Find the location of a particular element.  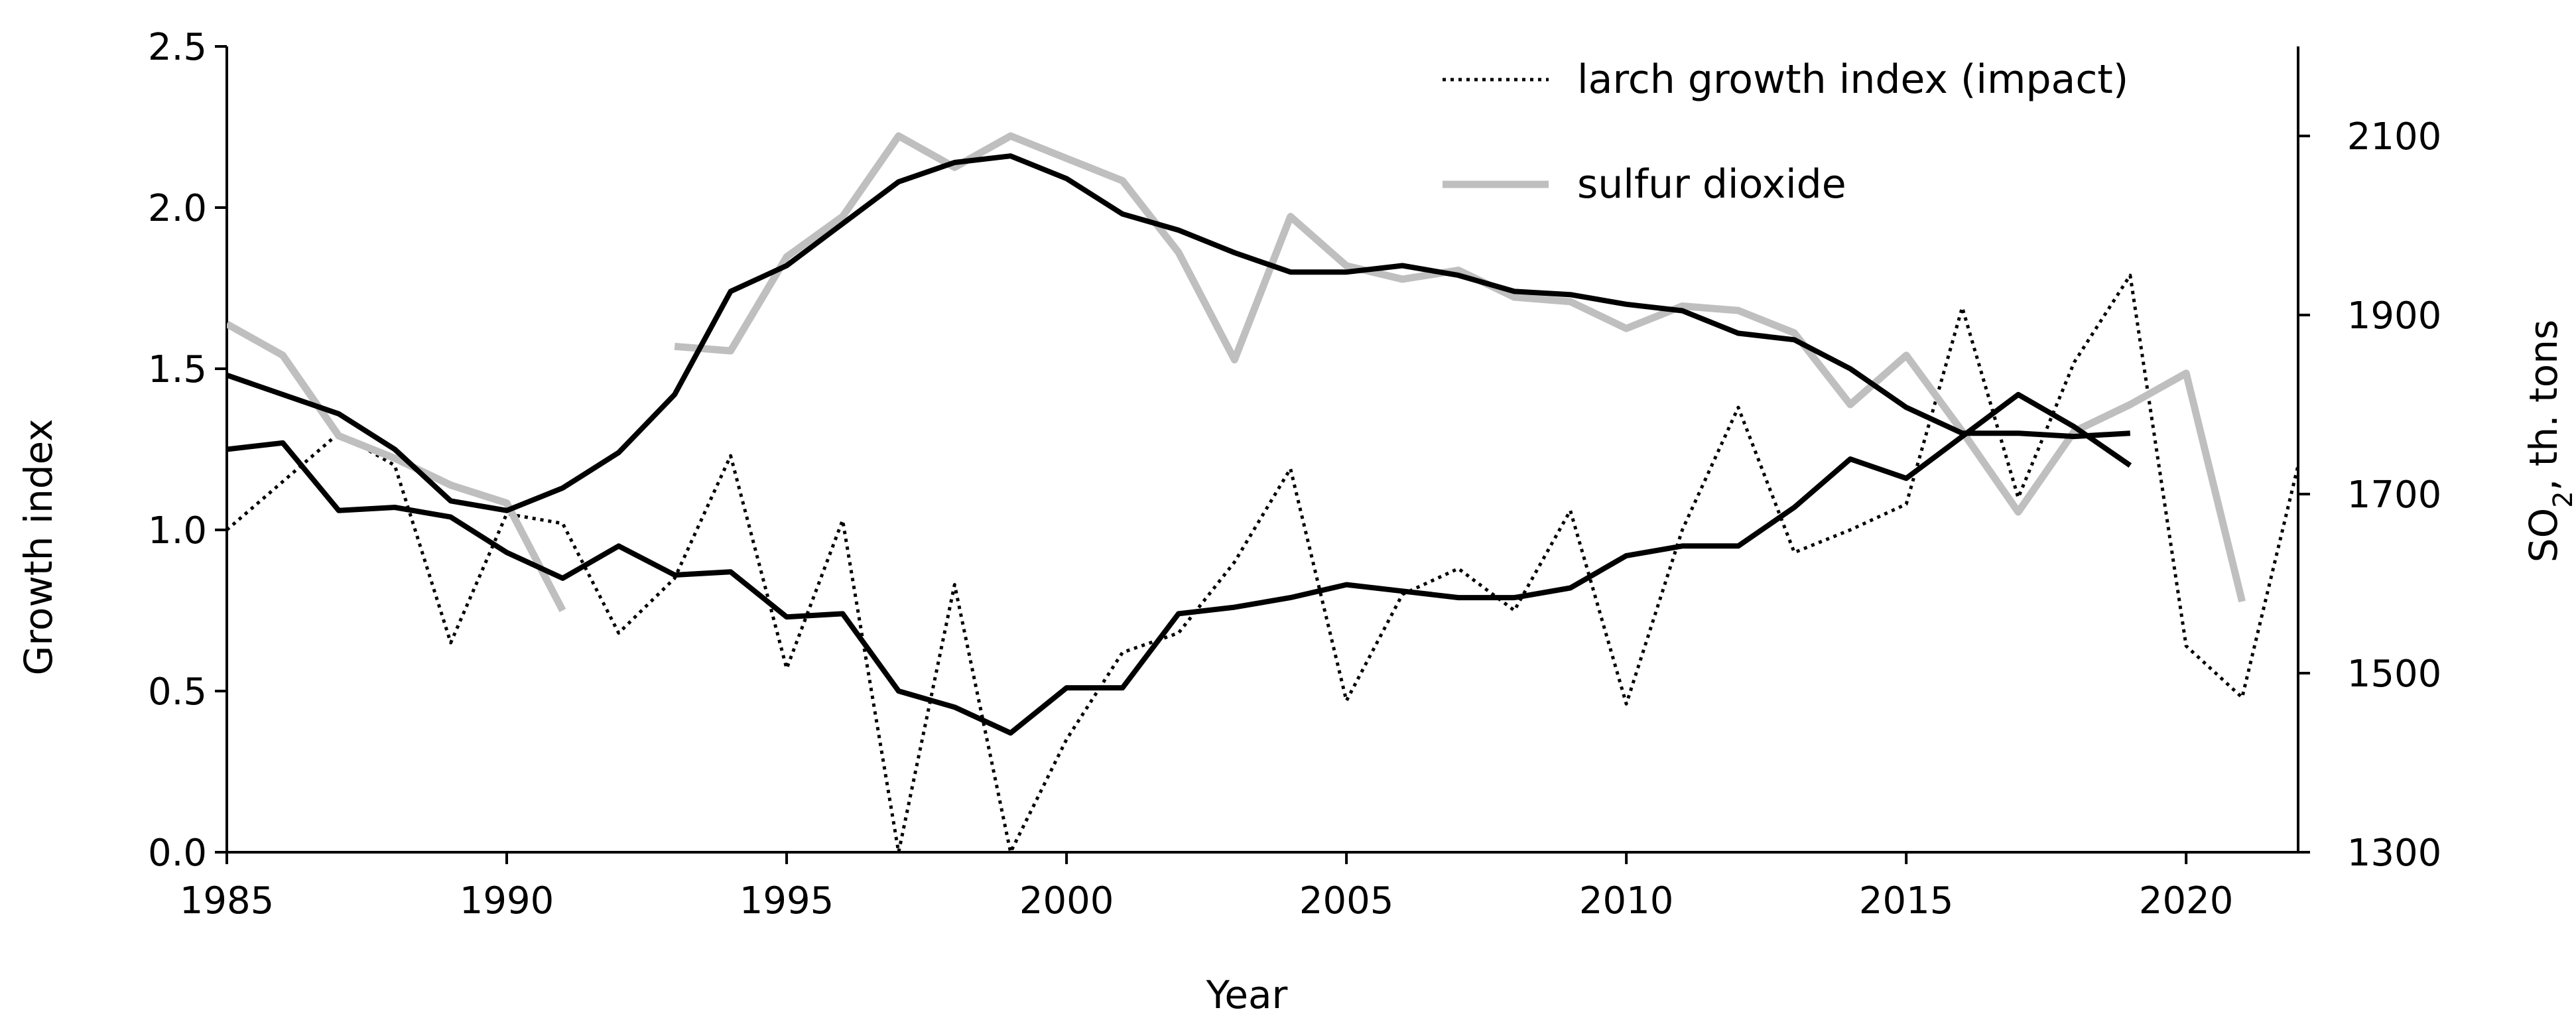

y2-tick-label: 2100 is located at coordinates (2395, 137).